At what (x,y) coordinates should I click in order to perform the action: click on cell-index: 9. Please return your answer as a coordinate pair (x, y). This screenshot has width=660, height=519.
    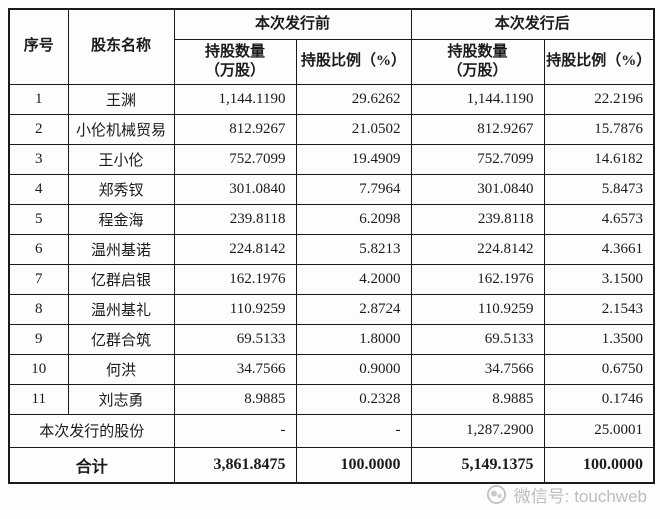
    Looking at the image, I should click on (38, 339).